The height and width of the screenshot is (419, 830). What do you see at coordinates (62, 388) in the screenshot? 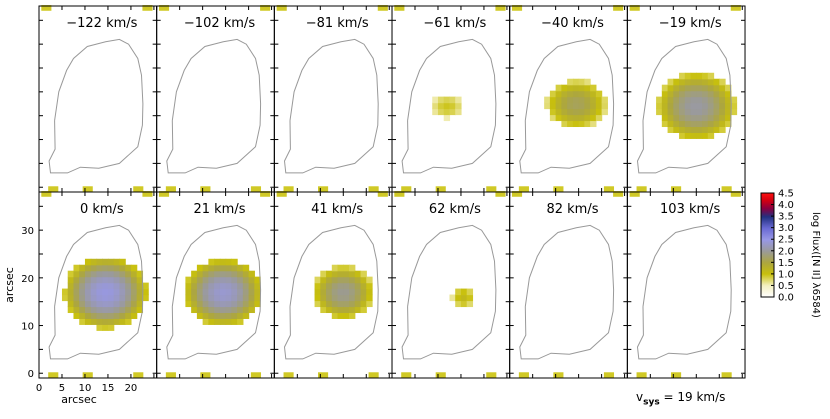
I see `x-tick-label: 5` at bounding box center [62, 388].